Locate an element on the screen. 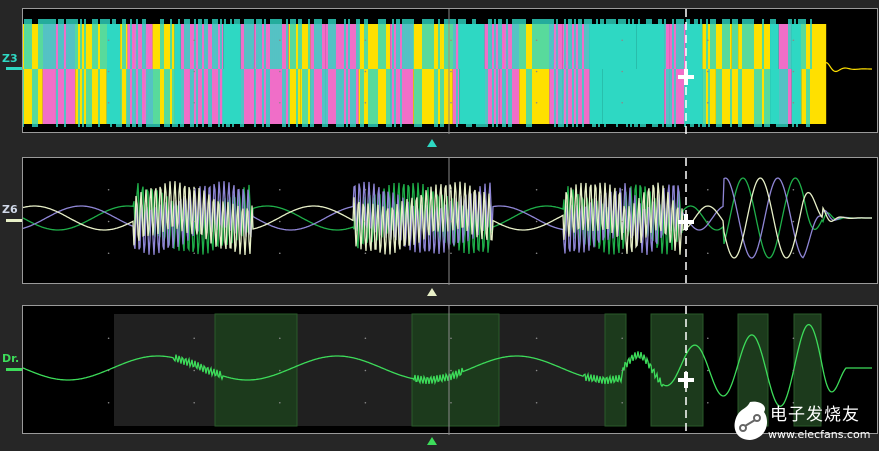 This screenshot has width=879, height=451. watermark-name: 电子发烧友 is located at coordinates (815, 415).